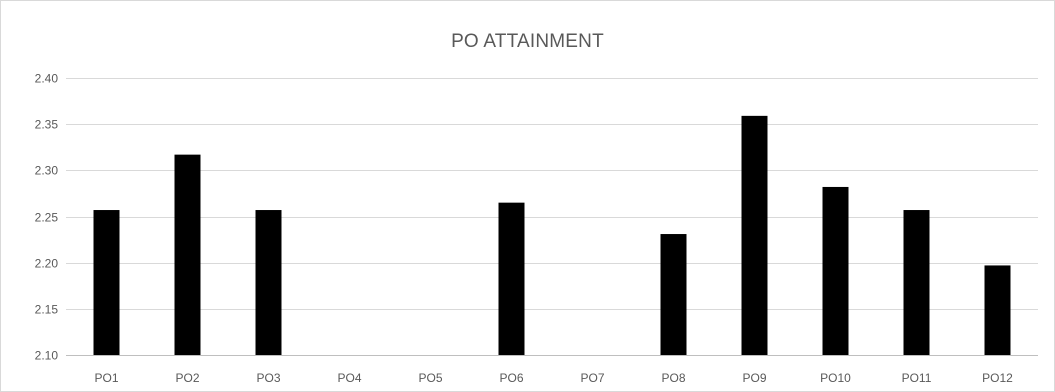  What do you see at coordinates (187, 254) in the screenshot?
I see `bar-po2` at bounding box center [187, 254].